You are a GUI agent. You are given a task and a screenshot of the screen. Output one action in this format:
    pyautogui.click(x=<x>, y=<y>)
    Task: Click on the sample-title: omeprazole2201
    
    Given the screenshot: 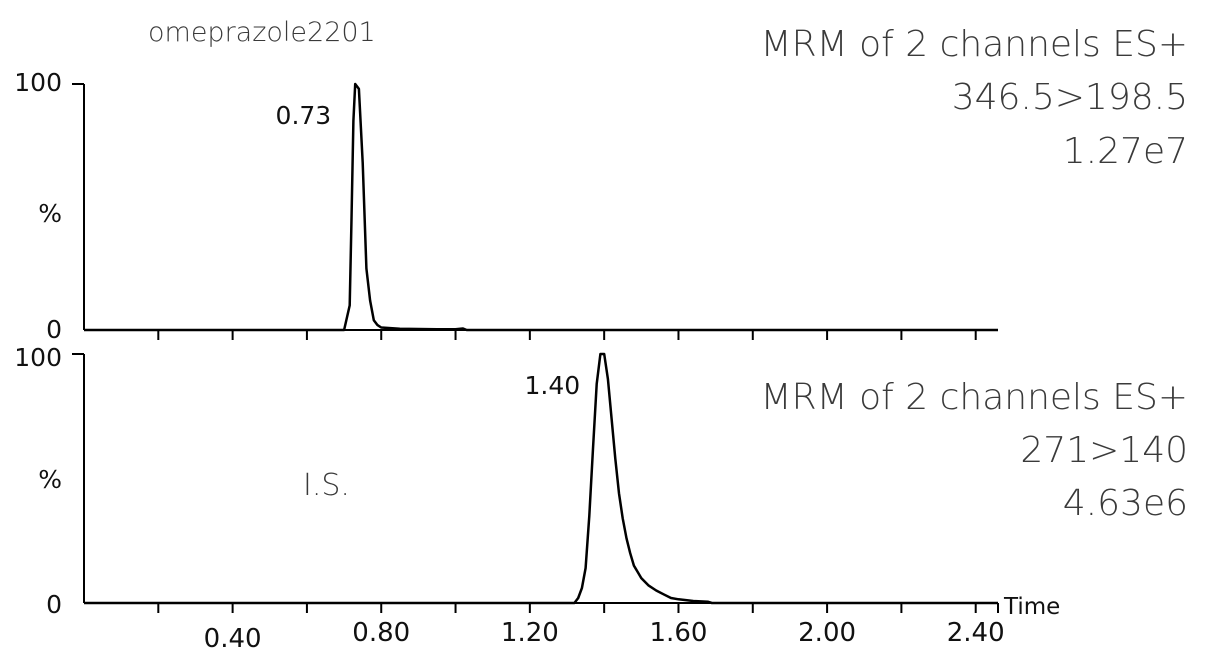 What is the action you would take?
    pyautogui.click(x=262, y=32)
    